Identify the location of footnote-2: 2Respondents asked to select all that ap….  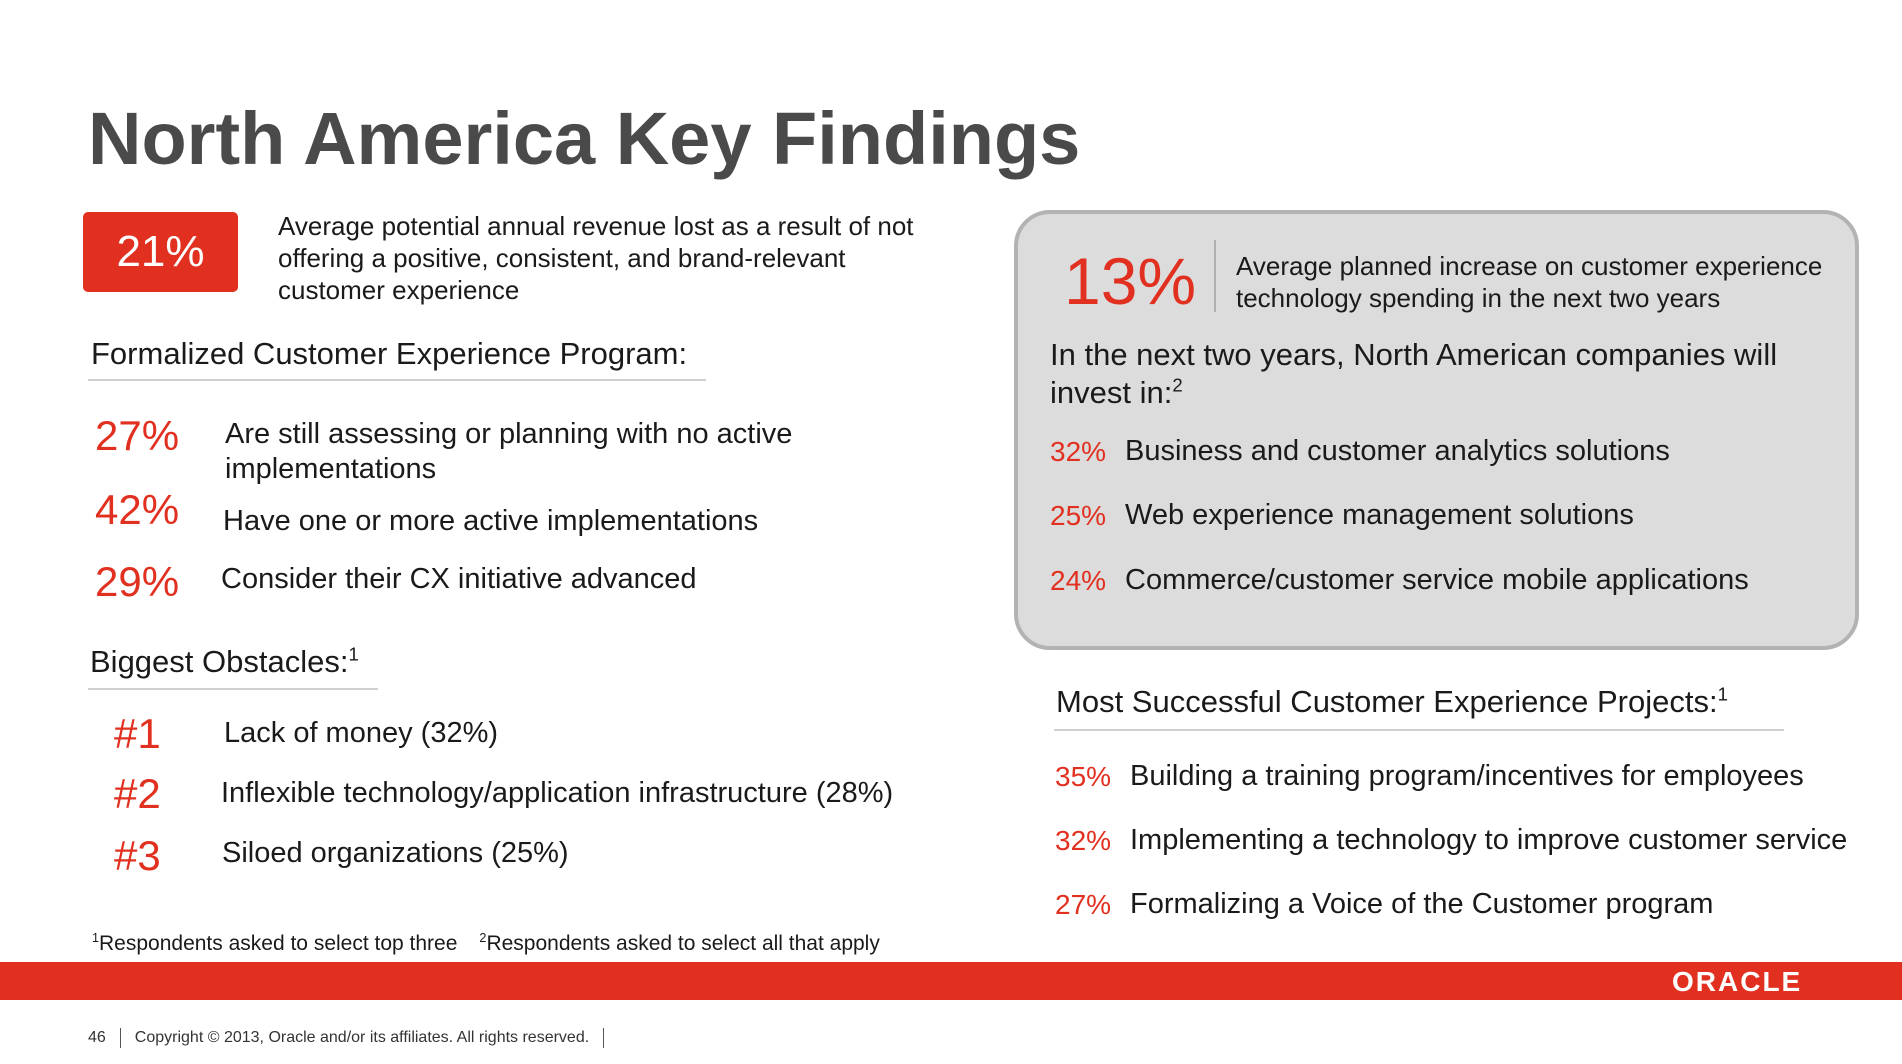
(679, 943).